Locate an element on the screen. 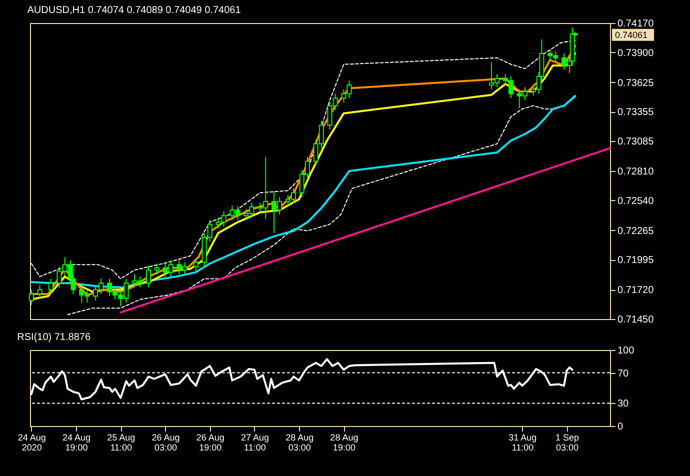 This screenshot has height=476, width=690. y-tick-label: 0.73900 is located at coordinates (636, 53).